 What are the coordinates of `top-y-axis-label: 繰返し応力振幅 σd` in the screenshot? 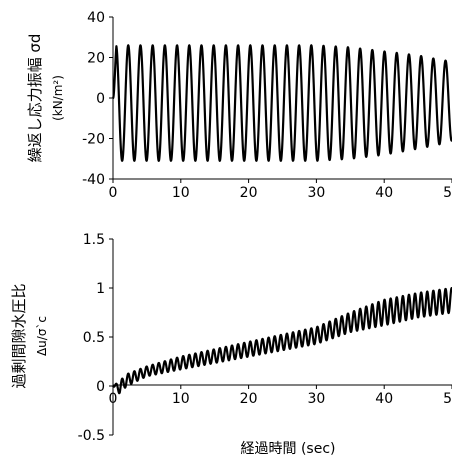 It's located at (35, 98).